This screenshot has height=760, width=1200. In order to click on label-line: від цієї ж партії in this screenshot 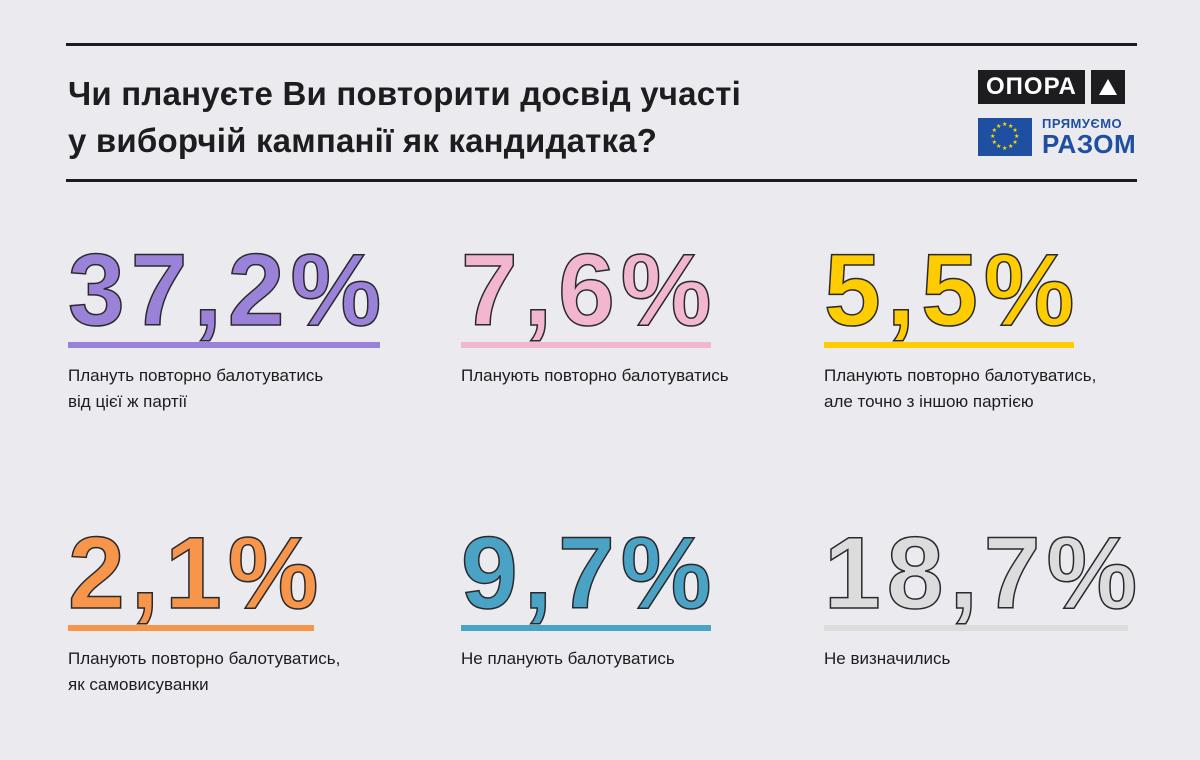, I will do `click(128, 401)`.